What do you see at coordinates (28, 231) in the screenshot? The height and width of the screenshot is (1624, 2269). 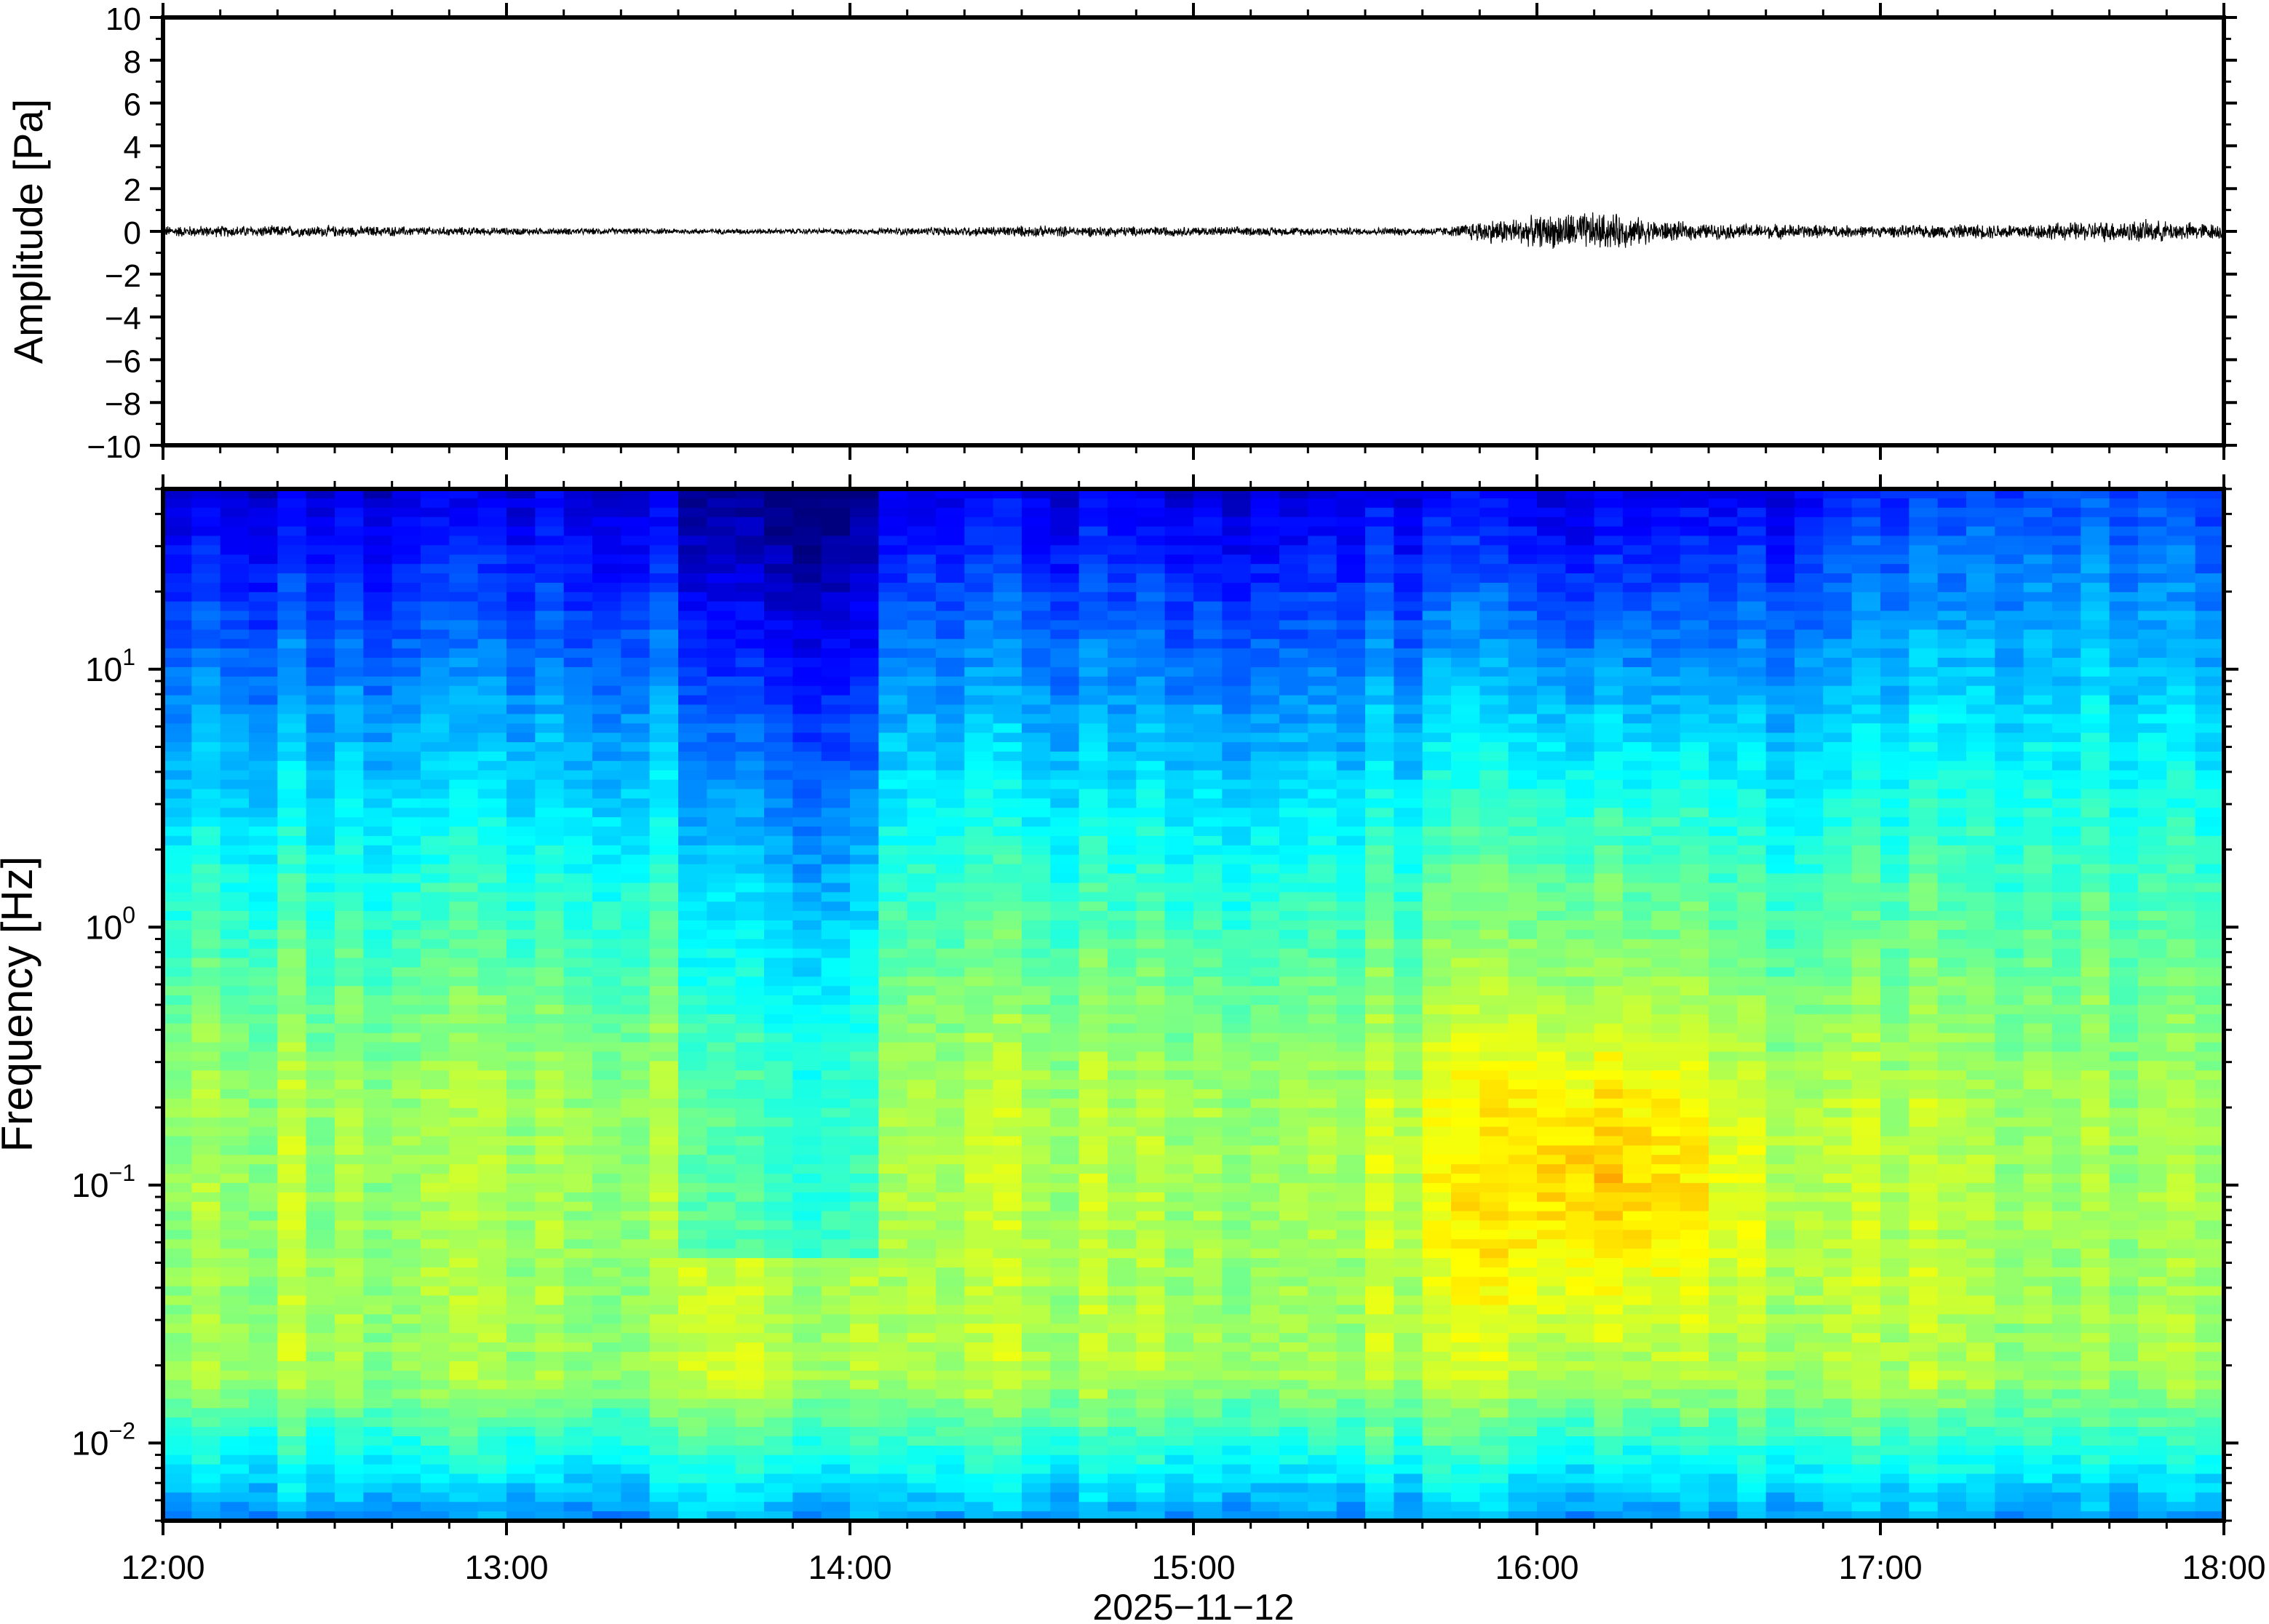 I see `amplitude-axis-label: Amplitude [Pa]` at bounding box center [28, 231].